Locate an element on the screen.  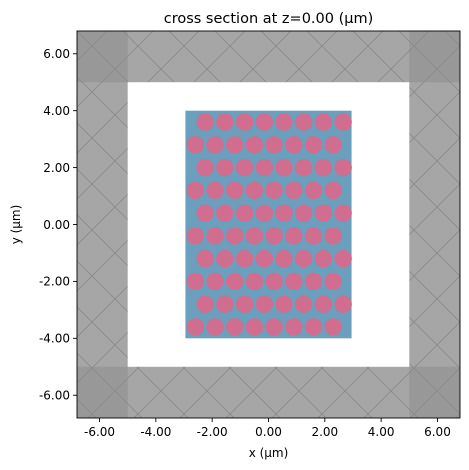
y-tick-label: -4.00 is located at coordinates (54, 339).